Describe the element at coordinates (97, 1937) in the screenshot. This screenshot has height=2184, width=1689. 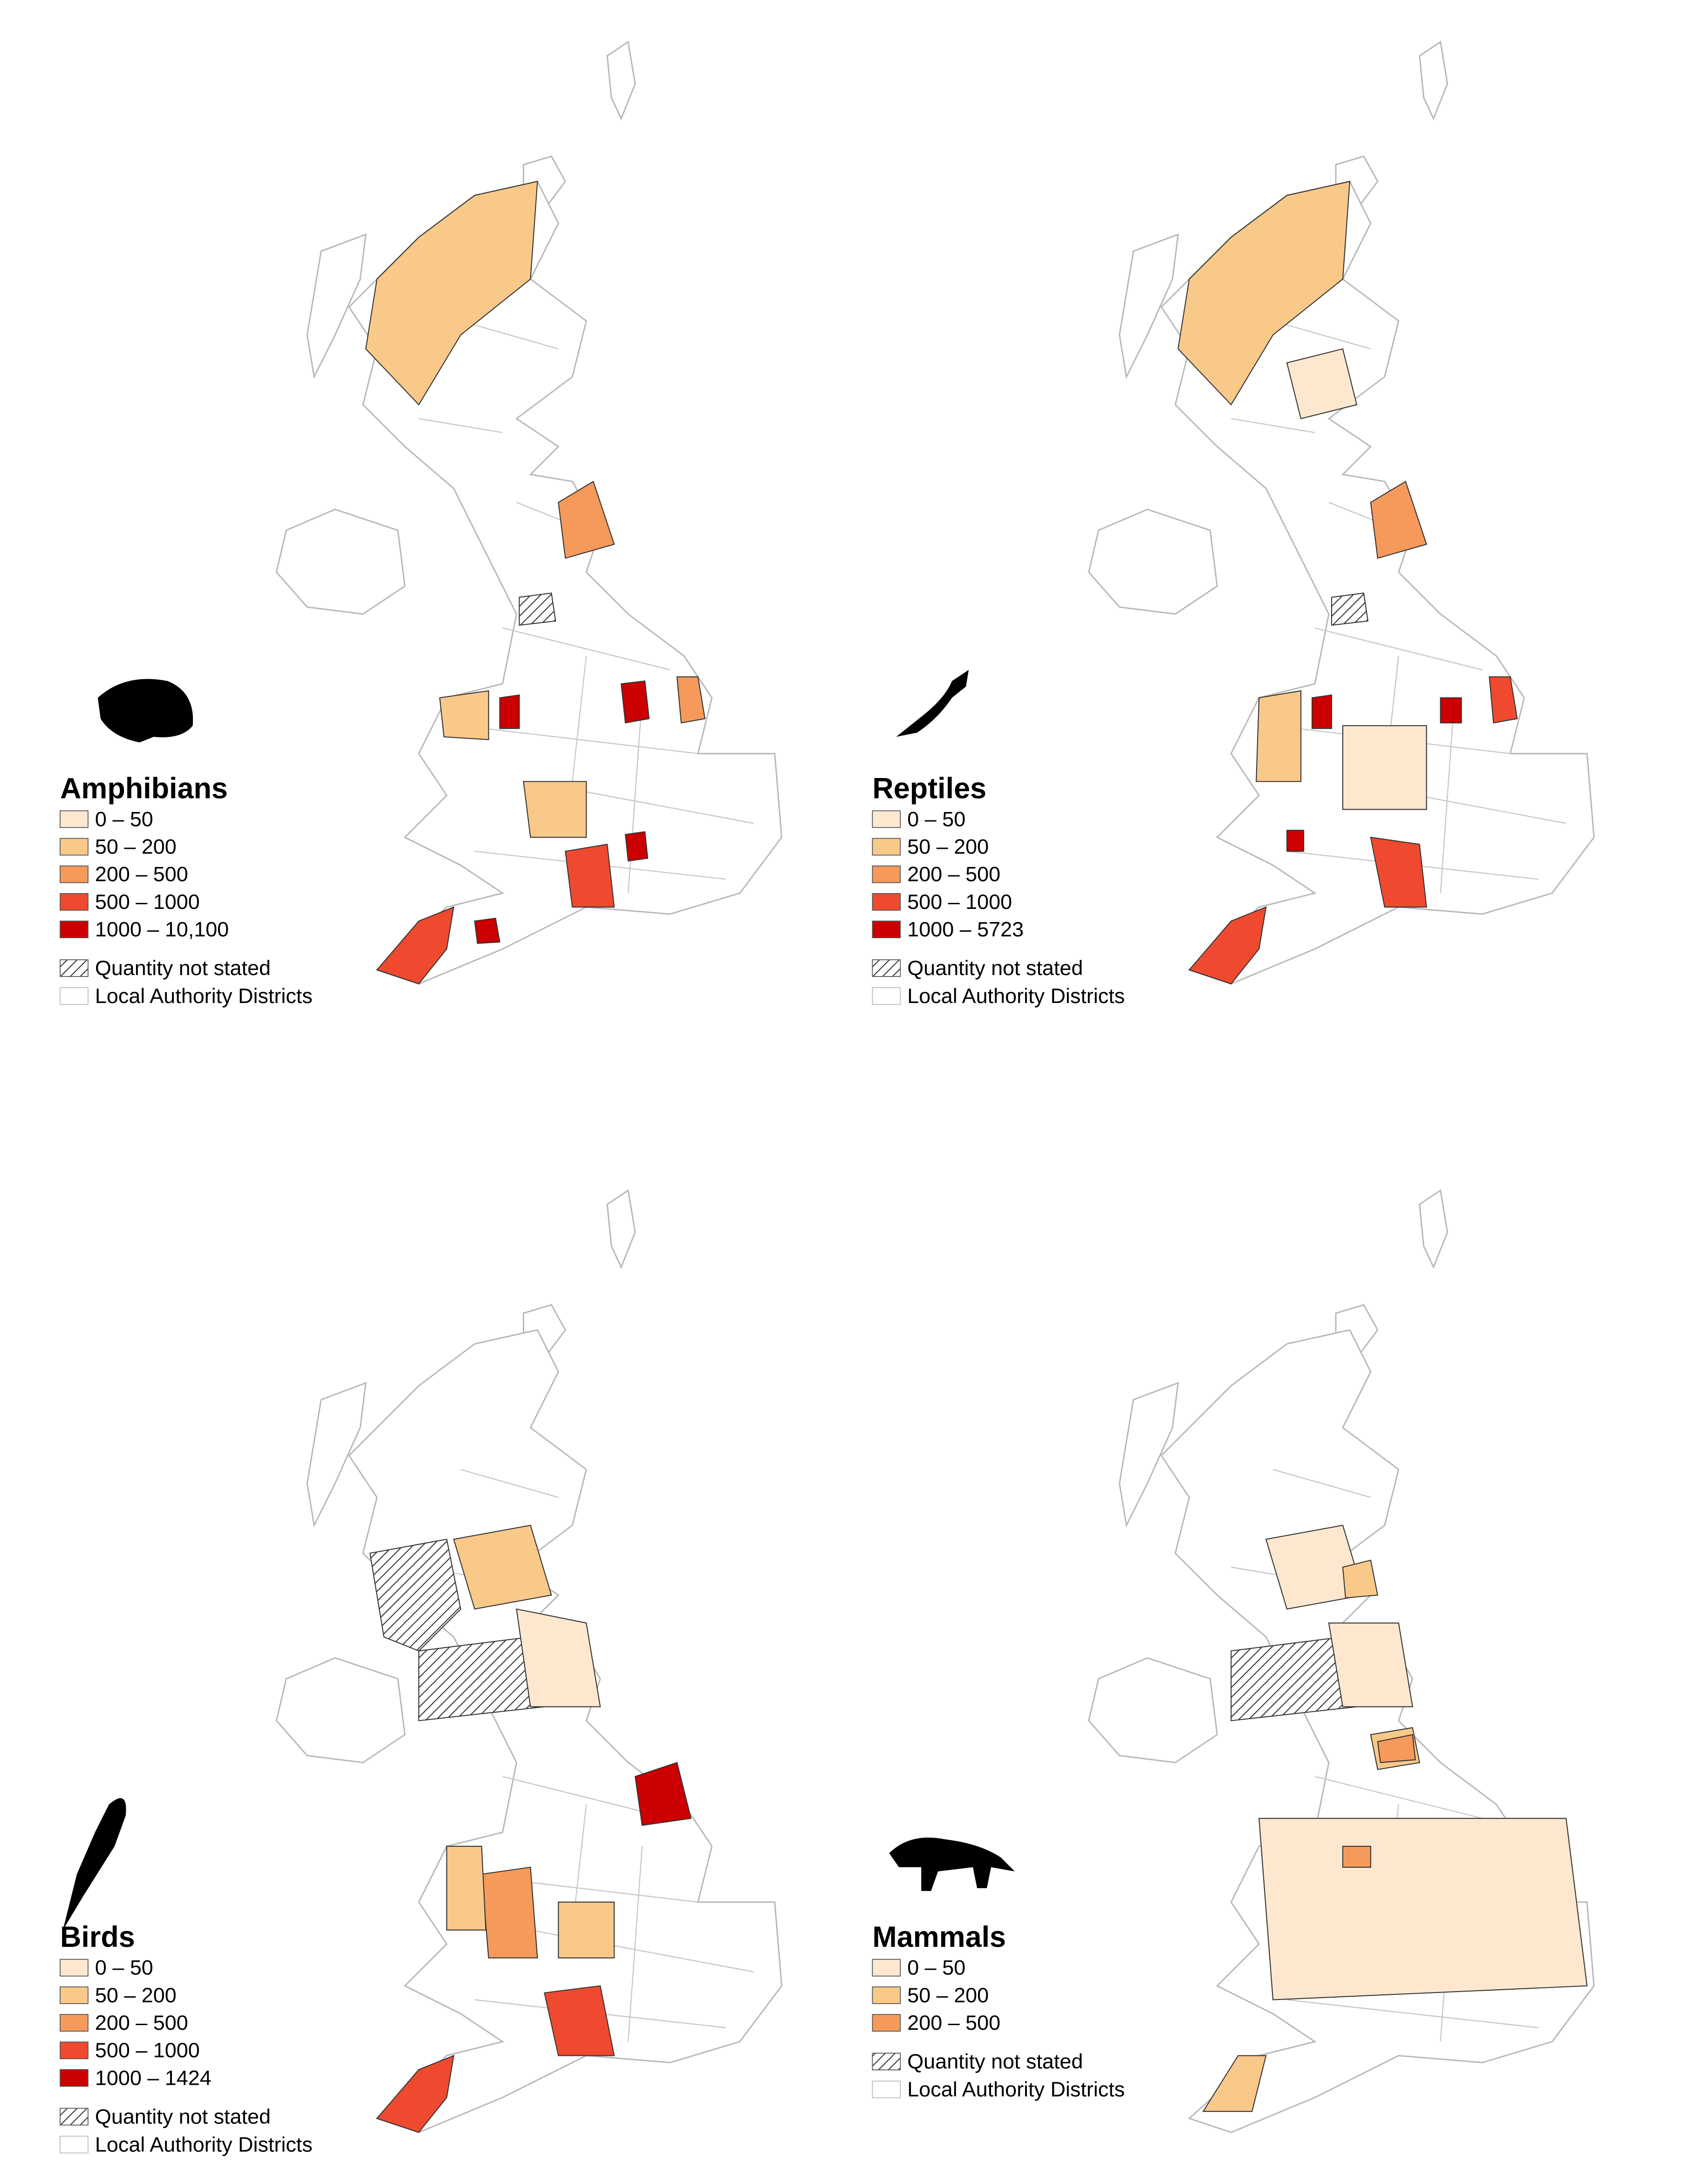
I see `legend-title: Birds` at that location.